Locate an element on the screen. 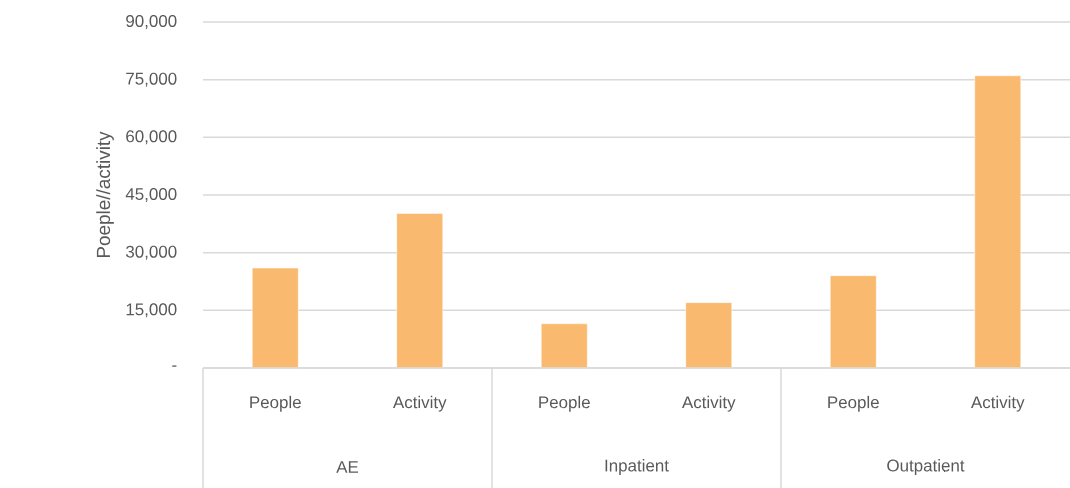 The width and height of the screenshot is (1070, 488). y-tick-label: 60,000 is located at coordinates (151, 137).